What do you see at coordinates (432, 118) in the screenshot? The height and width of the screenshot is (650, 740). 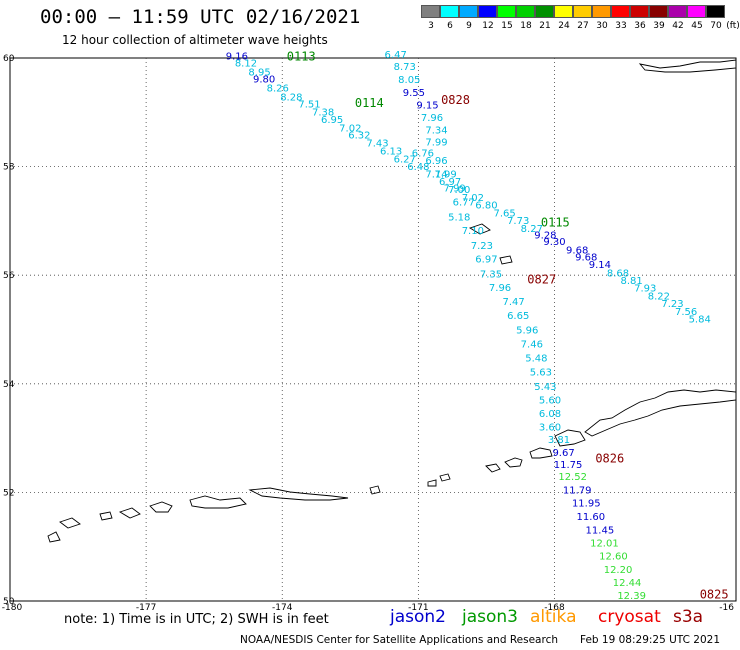 I see `swh-value-label: 7.96` at bounding box center [432, 118].